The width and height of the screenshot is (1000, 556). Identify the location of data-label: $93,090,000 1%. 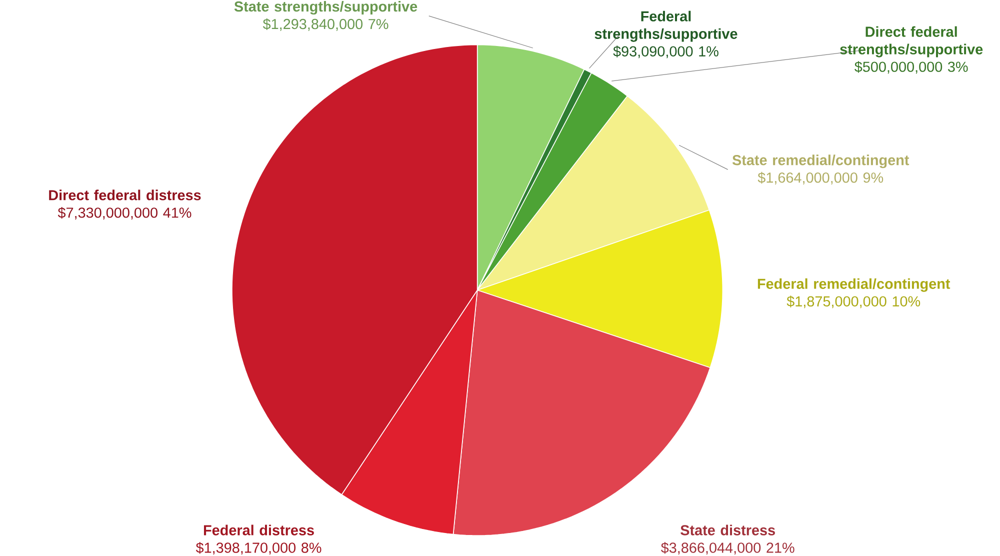
(665, 52).